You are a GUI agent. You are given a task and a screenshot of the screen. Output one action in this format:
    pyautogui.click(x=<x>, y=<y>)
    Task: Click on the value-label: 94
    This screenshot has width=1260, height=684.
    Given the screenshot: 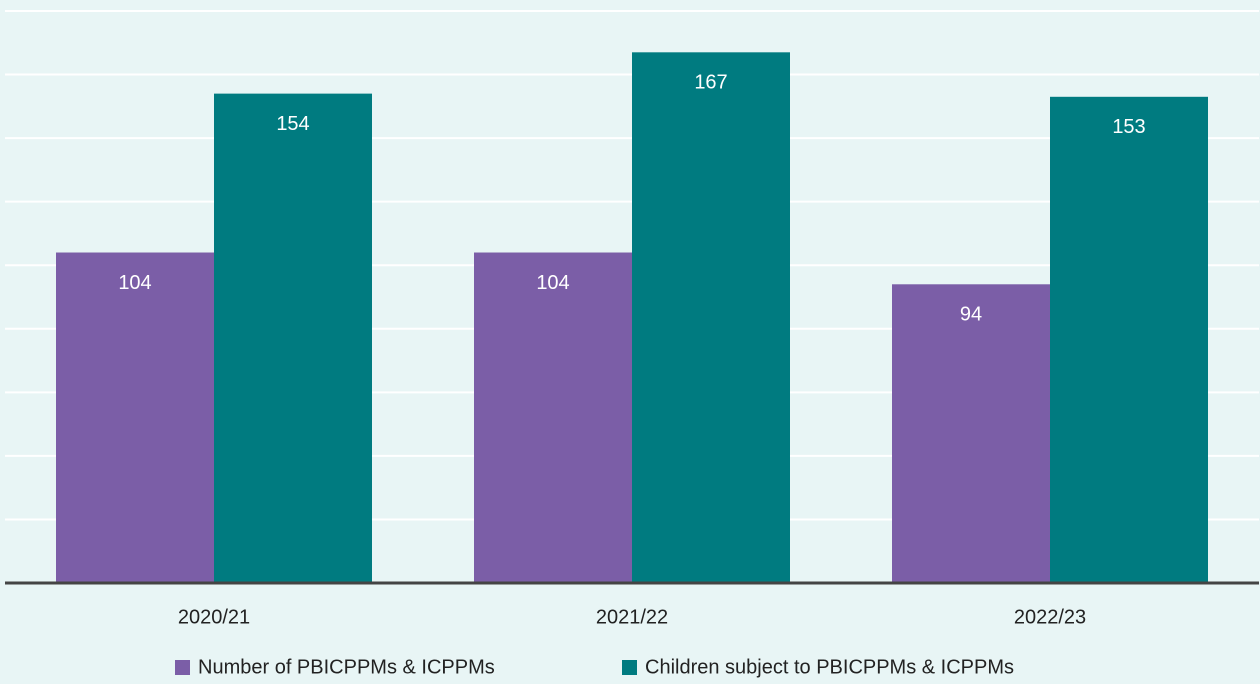 What is the action you would take?
    pyautogui.click(x=971, y=315)
    